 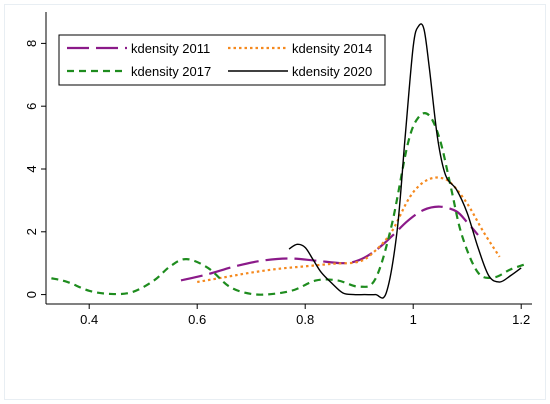 What do you see at coordinates (413, 319) in the screenshot?
I see `x-tick-label: 1` at bounding box center [413, 319].